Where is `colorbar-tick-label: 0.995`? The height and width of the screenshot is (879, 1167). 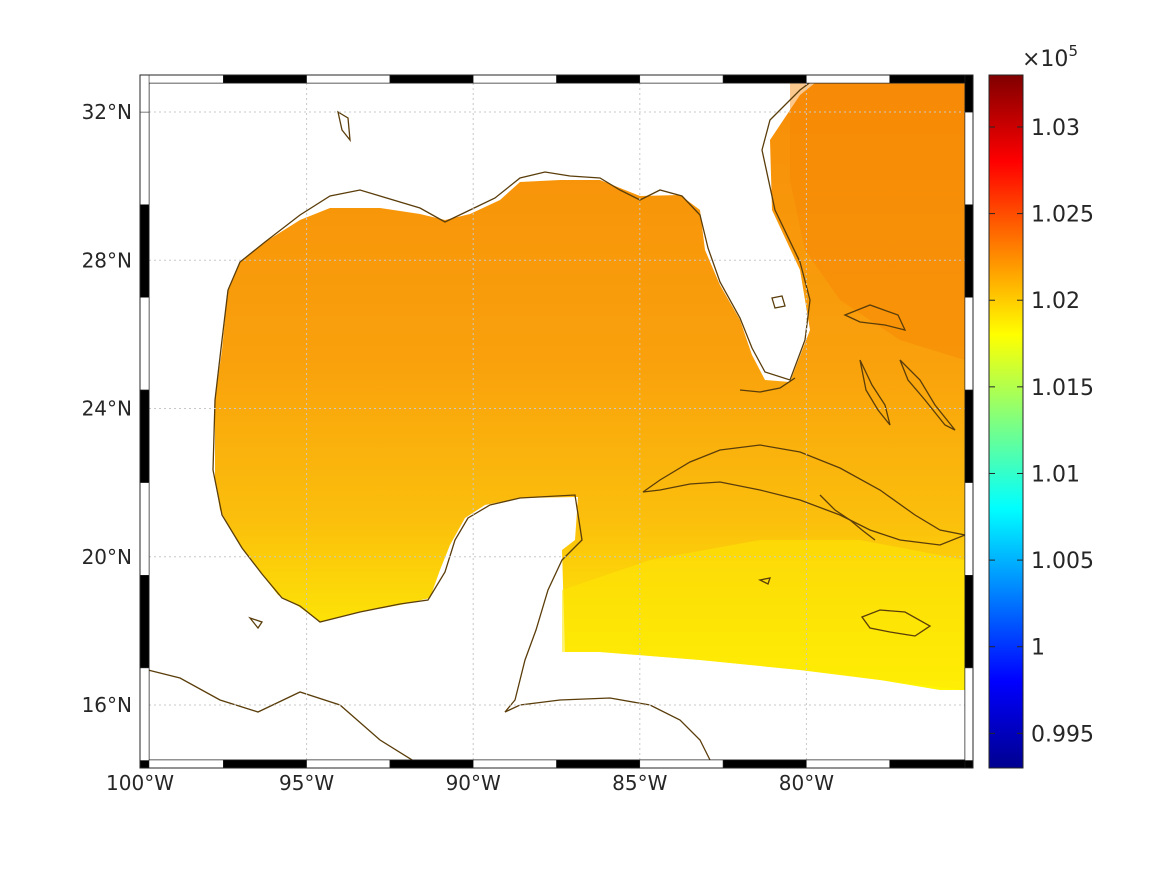
colorbar-tick-label: 0.995 is located at coordinates (1062, 734).